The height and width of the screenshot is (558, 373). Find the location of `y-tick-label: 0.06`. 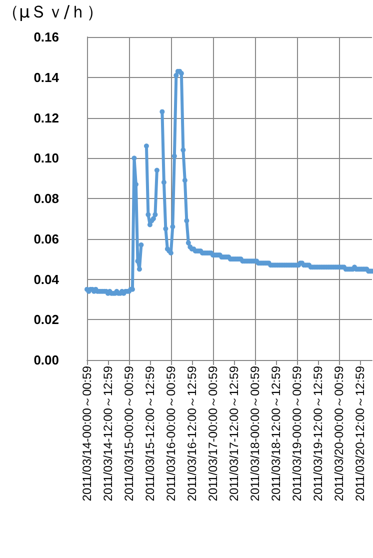

y-tick-label: 0.06 is located at coordinates (46, 238).